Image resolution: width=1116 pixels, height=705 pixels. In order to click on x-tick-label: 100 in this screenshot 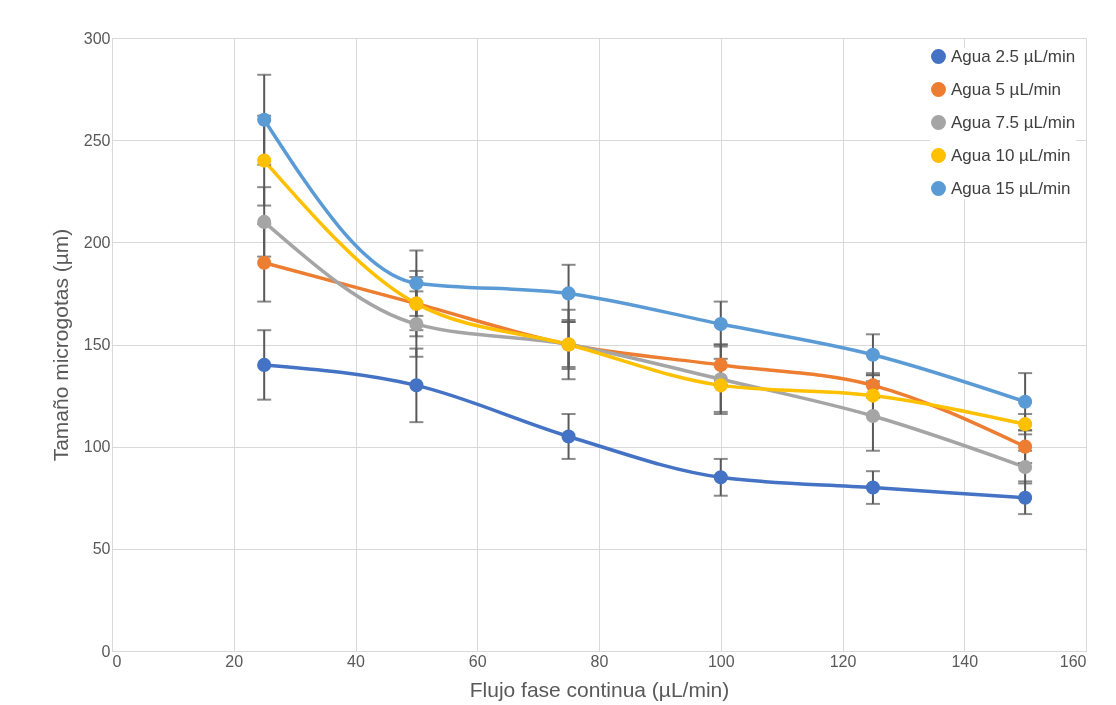, I will do `click(721, 661)`.